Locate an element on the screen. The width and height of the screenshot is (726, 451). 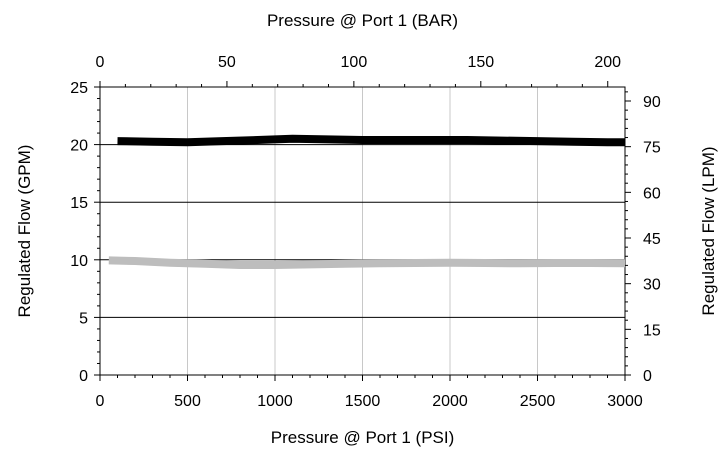
y-tick-label: 5 is located at coordinates (83, 318).